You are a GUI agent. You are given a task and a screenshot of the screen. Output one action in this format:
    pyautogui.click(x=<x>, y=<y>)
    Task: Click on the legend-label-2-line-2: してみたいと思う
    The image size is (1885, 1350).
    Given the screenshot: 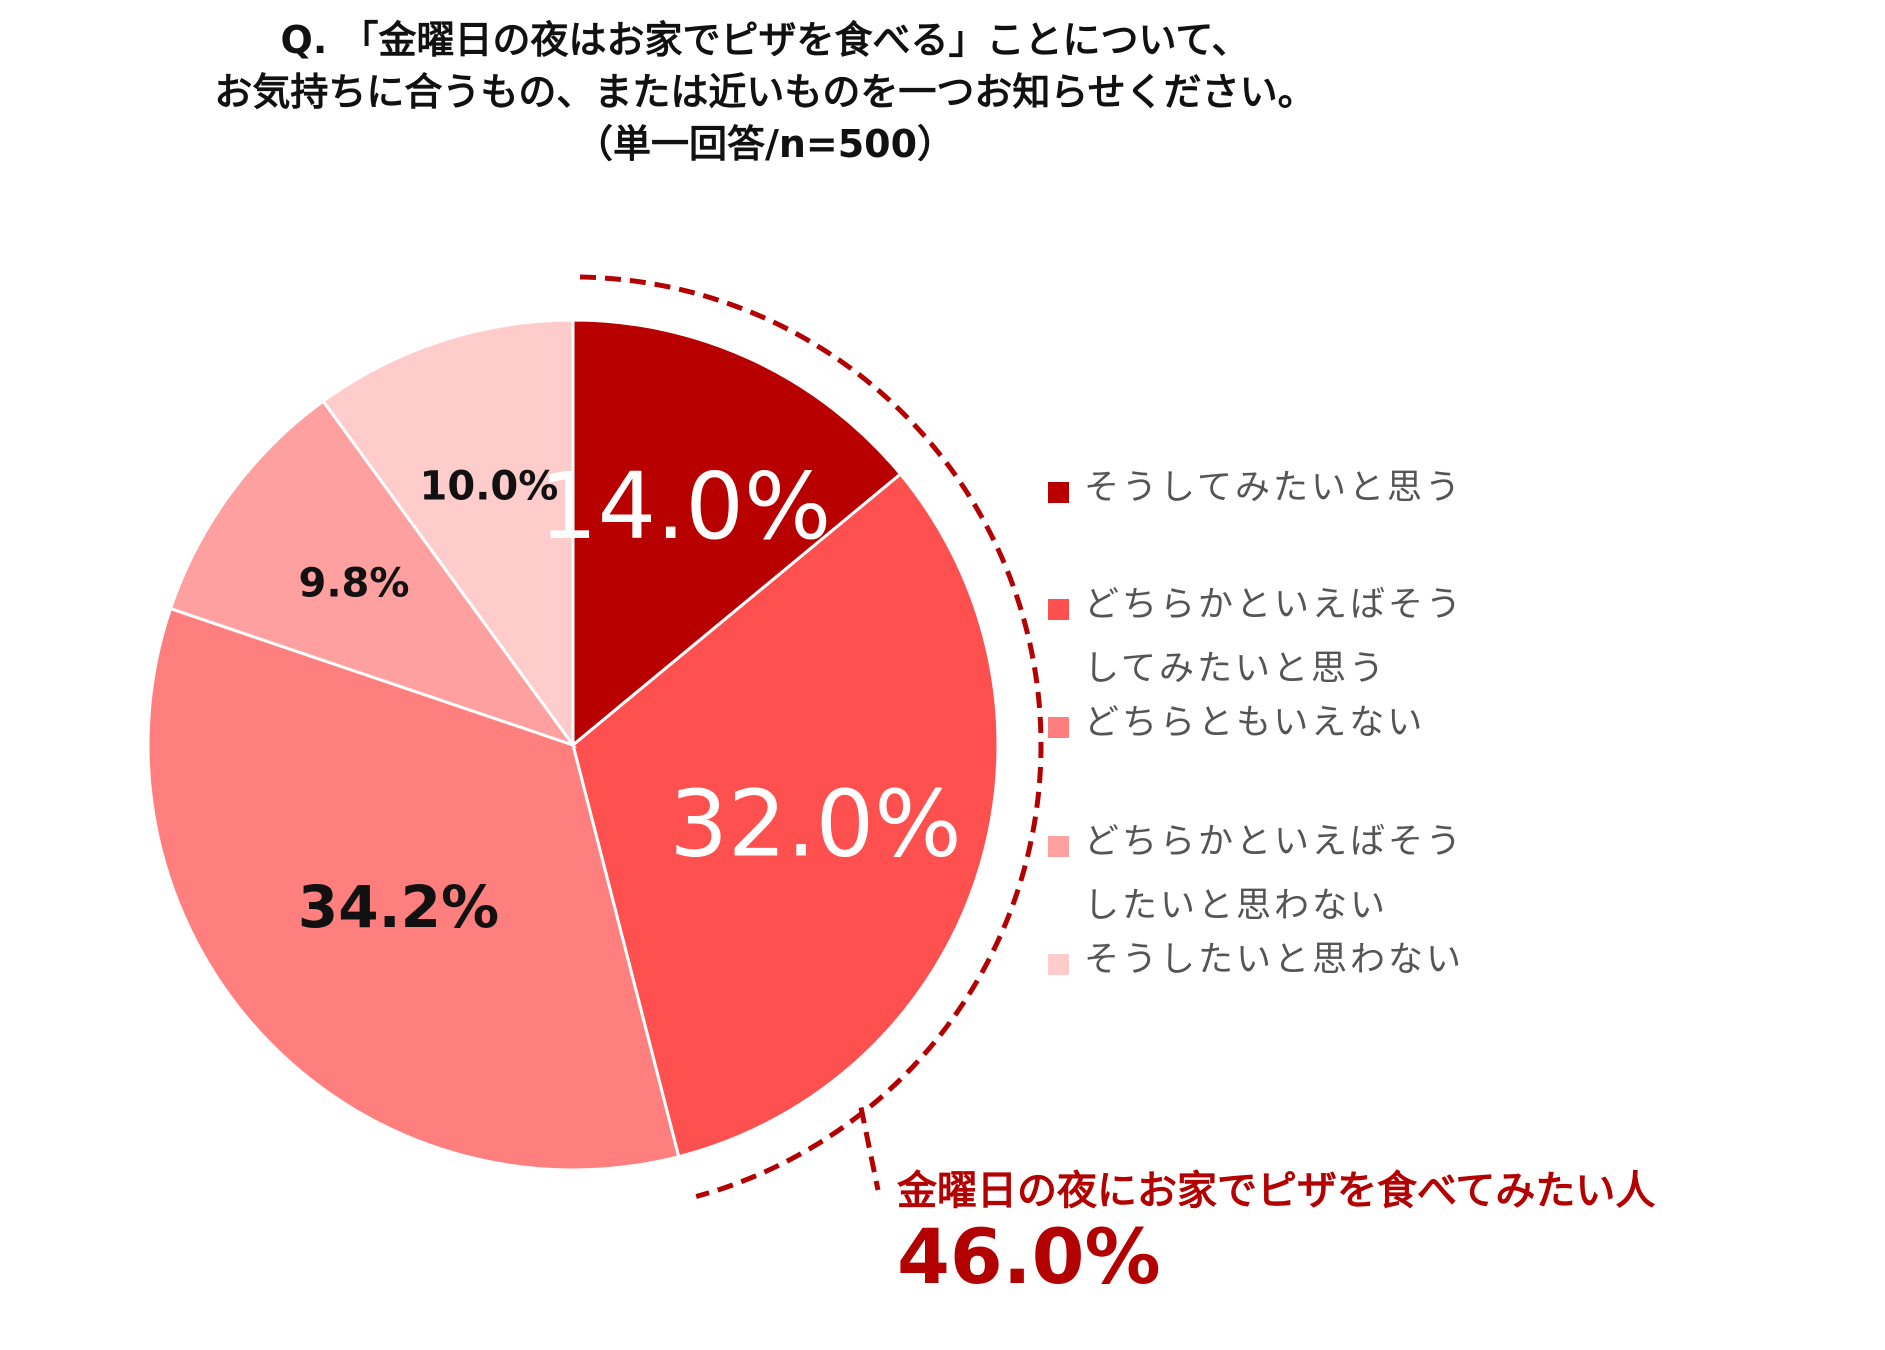 What is the action you would take?
    pyautogui.click(x=1235, y=669)
    